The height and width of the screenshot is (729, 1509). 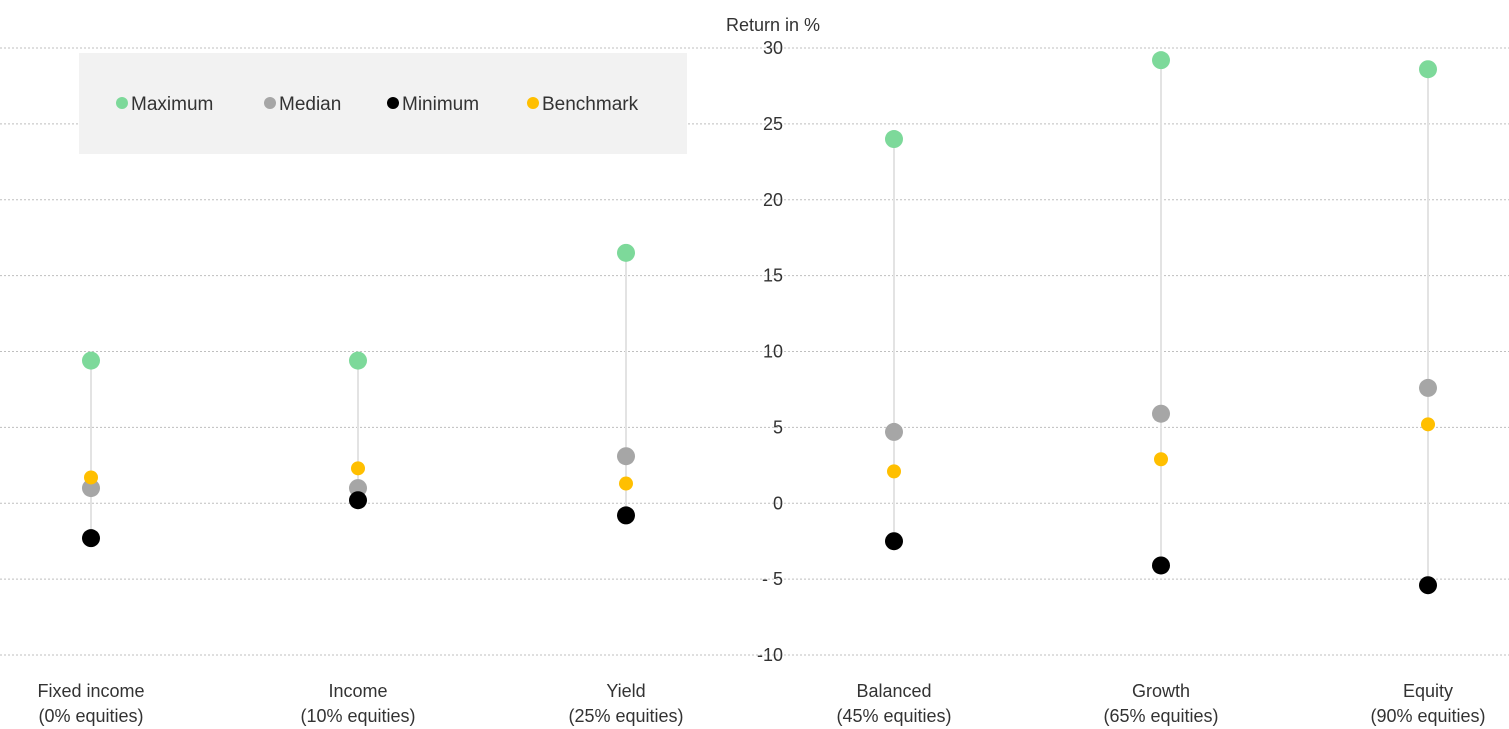 I want to click on y-tick-label: 5, so click(x=778, y=427).